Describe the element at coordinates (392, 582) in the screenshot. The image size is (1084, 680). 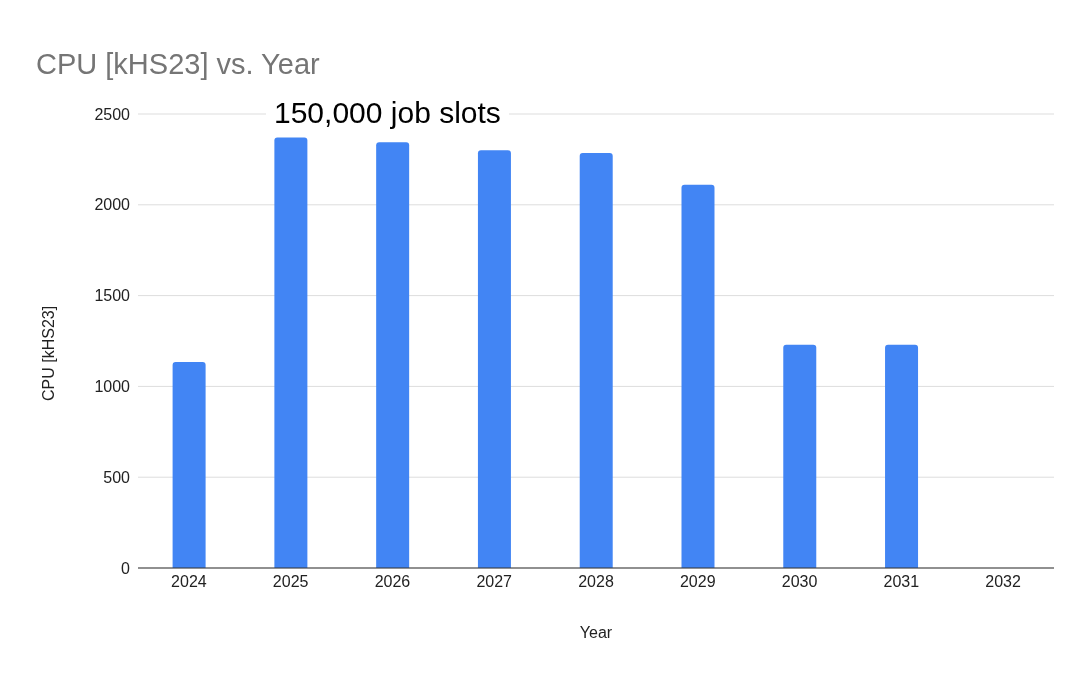
I see `x-tick-label: 2026` at that location.